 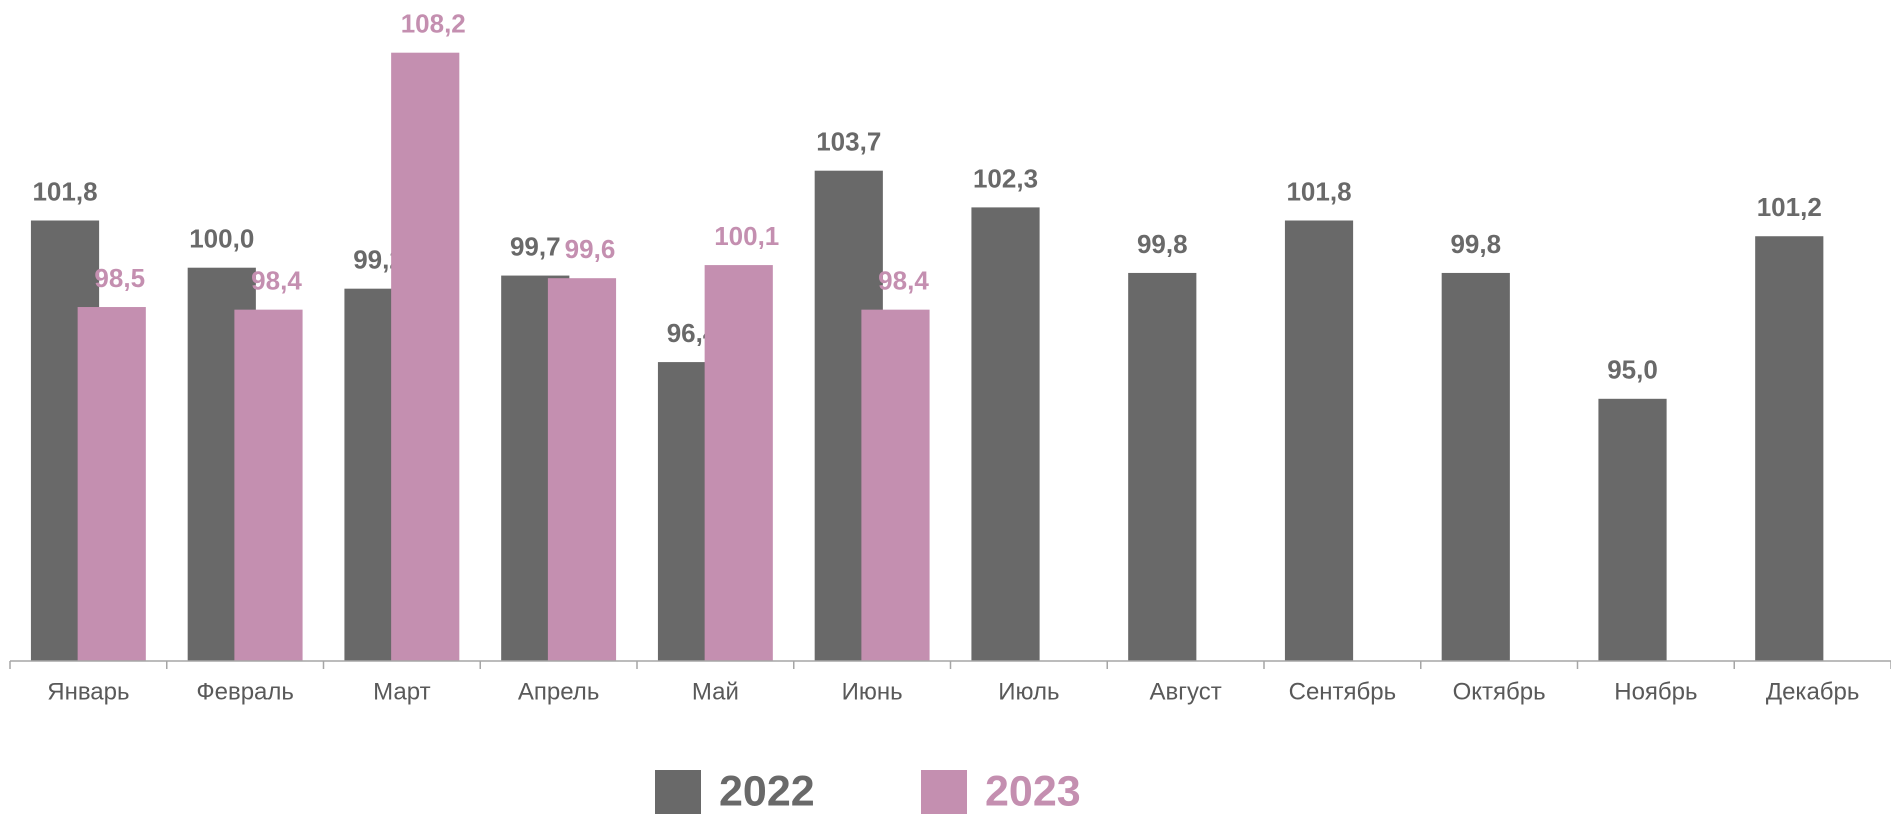 I want to click on x-tick-label: Октябрь, so click(x=1499, y=691).